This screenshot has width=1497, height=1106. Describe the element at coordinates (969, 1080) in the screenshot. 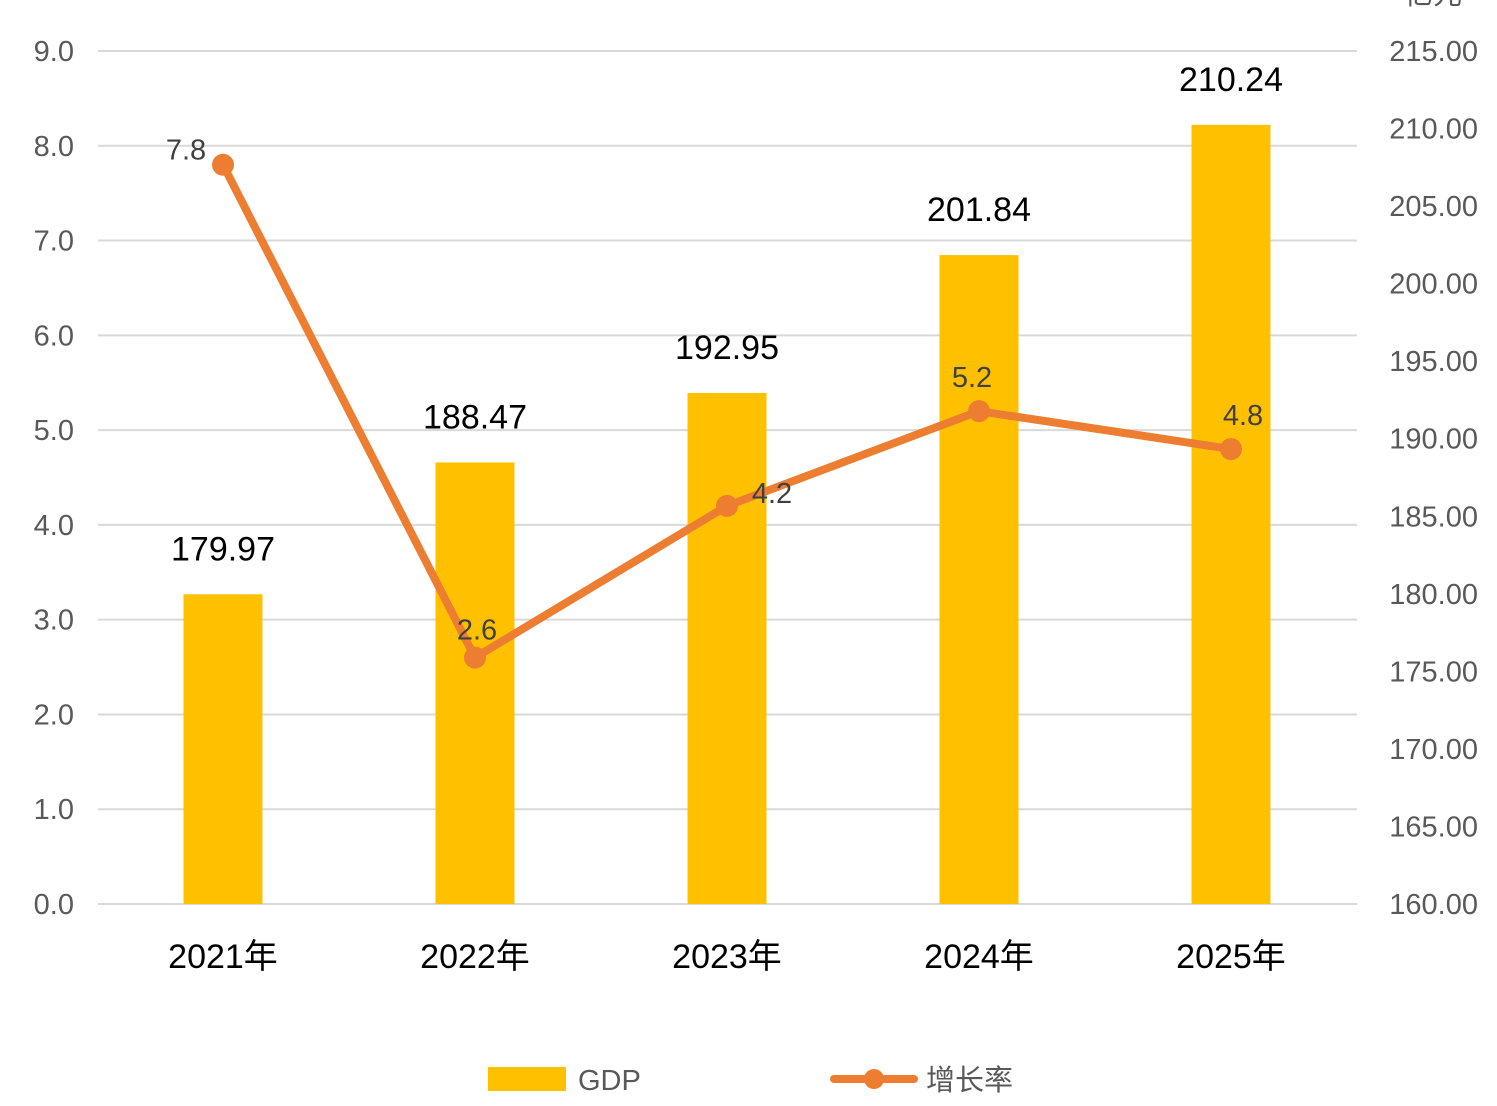

I see `legend-growth-label: 增长率` at that location.